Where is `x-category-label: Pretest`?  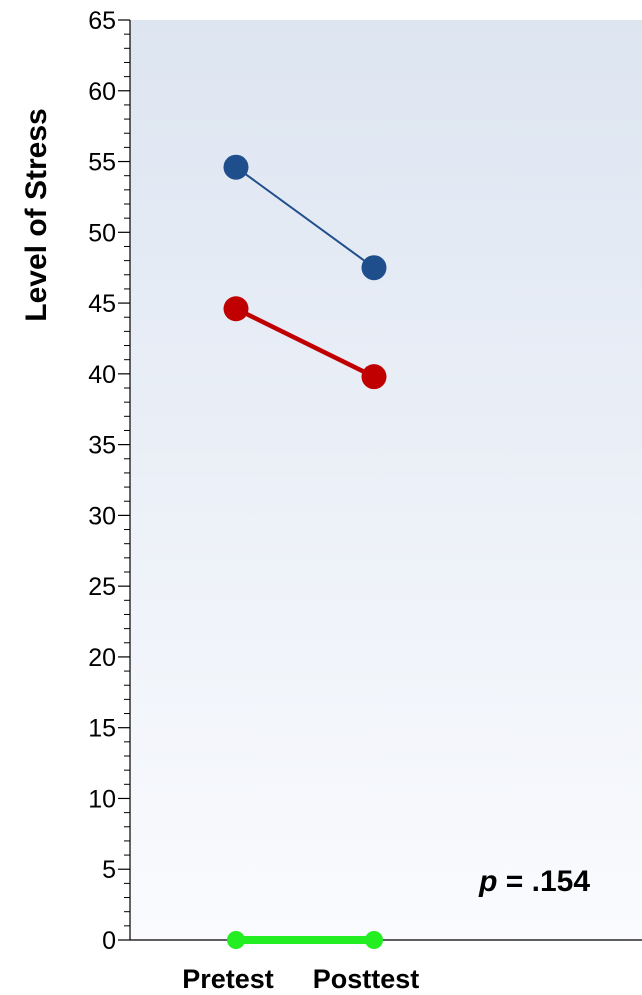 x-category-label: Pretest is located at coordinates (228, 979).